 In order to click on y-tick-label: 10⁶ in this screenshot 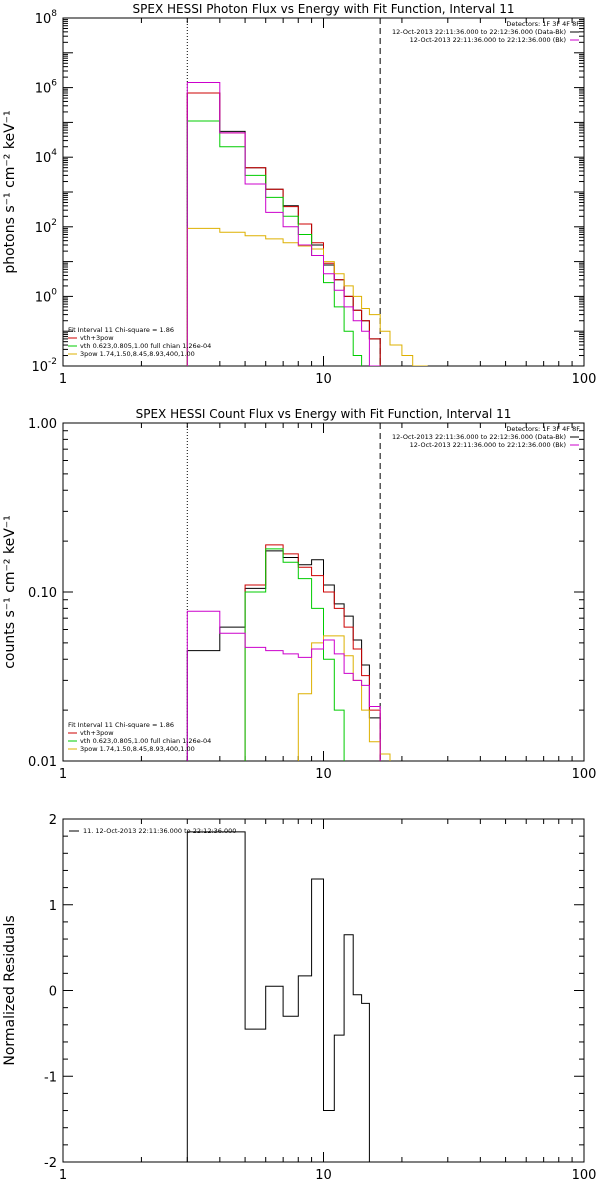, I will do `click(46, 88)`.